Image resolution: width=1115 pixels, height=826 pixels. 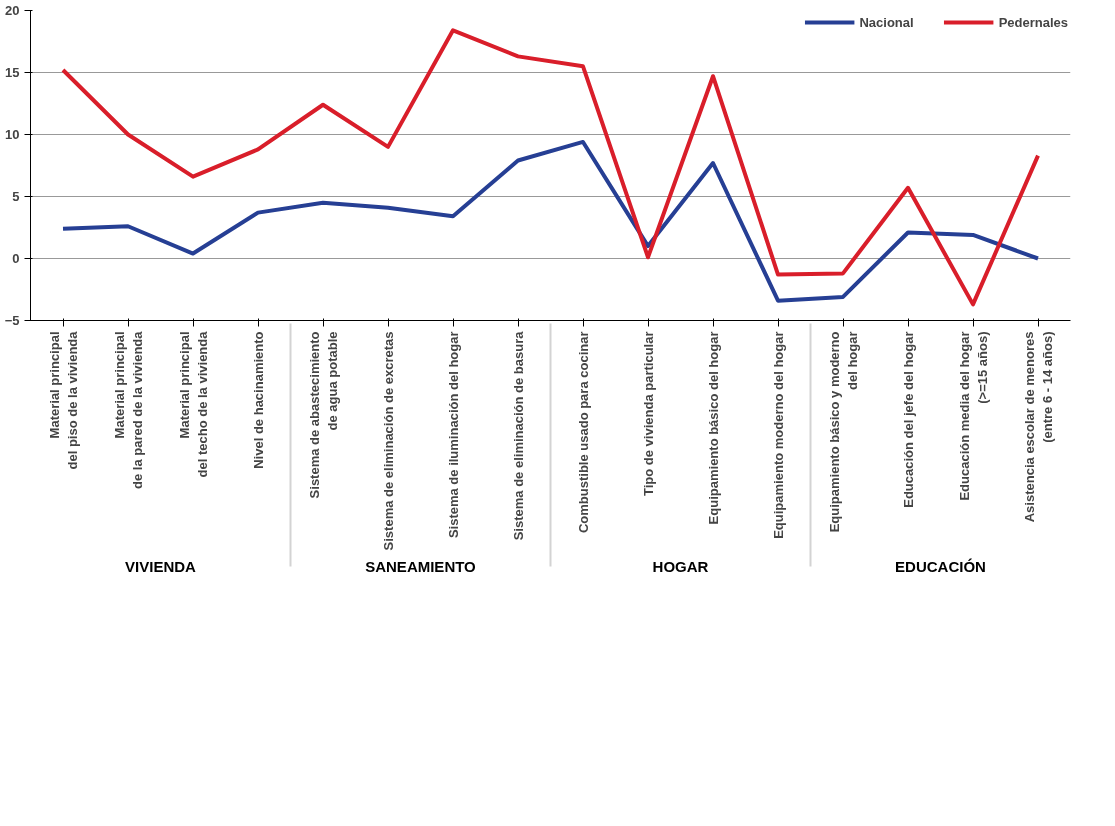 I want to click on x-tick-label: Combustible usado para cocinar, so click(x=583, y=432).